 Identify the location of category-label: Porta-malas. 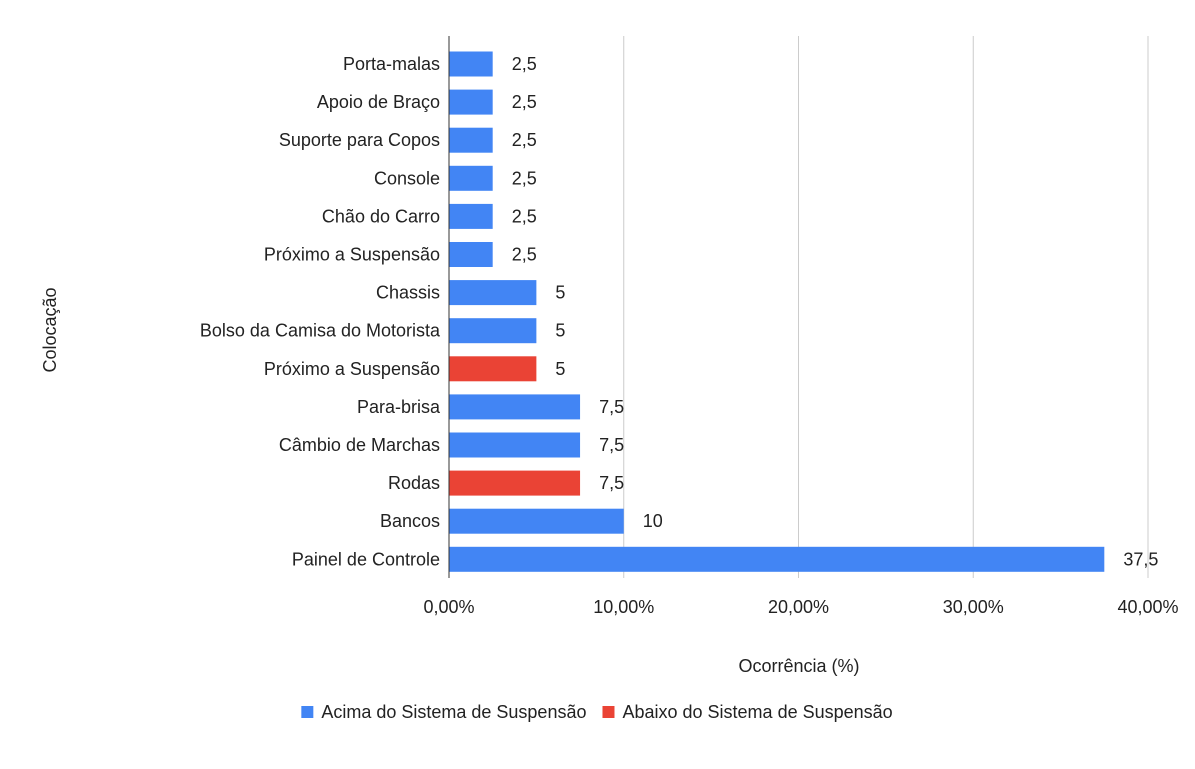
(391, 64).